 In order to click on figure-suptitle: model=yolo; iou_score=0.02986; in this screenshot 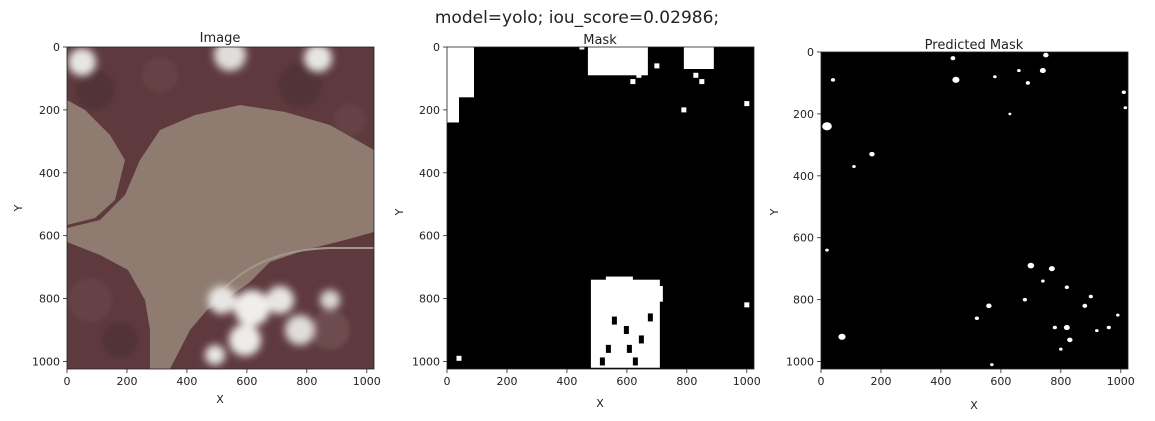, I will do `click(577, 18)`.